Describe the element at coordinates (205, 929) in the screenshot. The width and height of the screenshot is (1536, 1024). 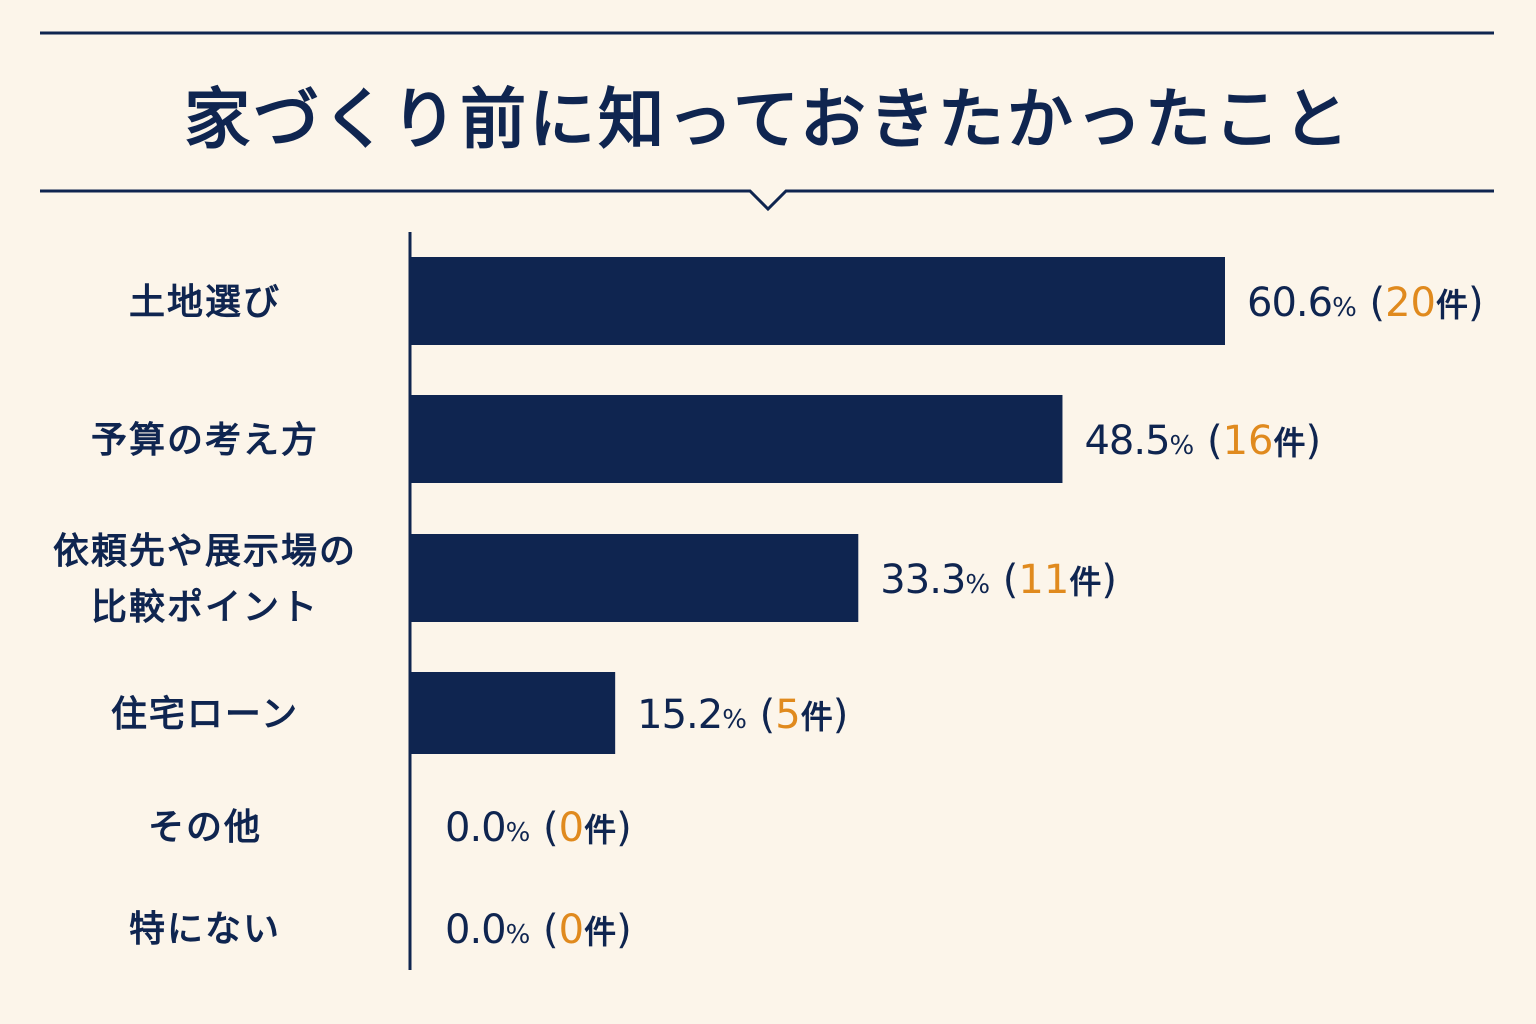
I see `category-label-5: 特にない` at that location.